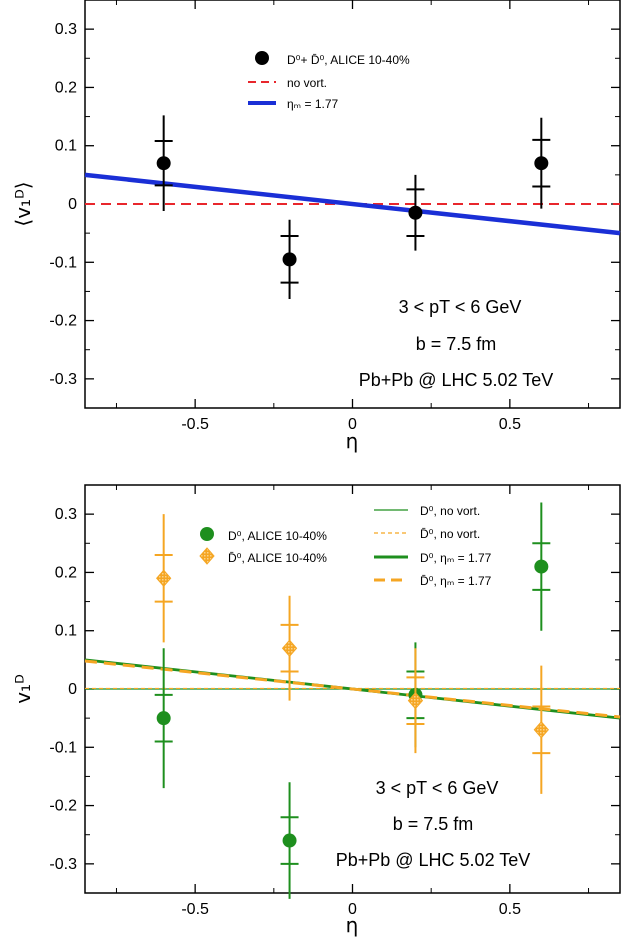  I want to click on legend-label-eta: ηₘ = 1.77, so click(313, 104).